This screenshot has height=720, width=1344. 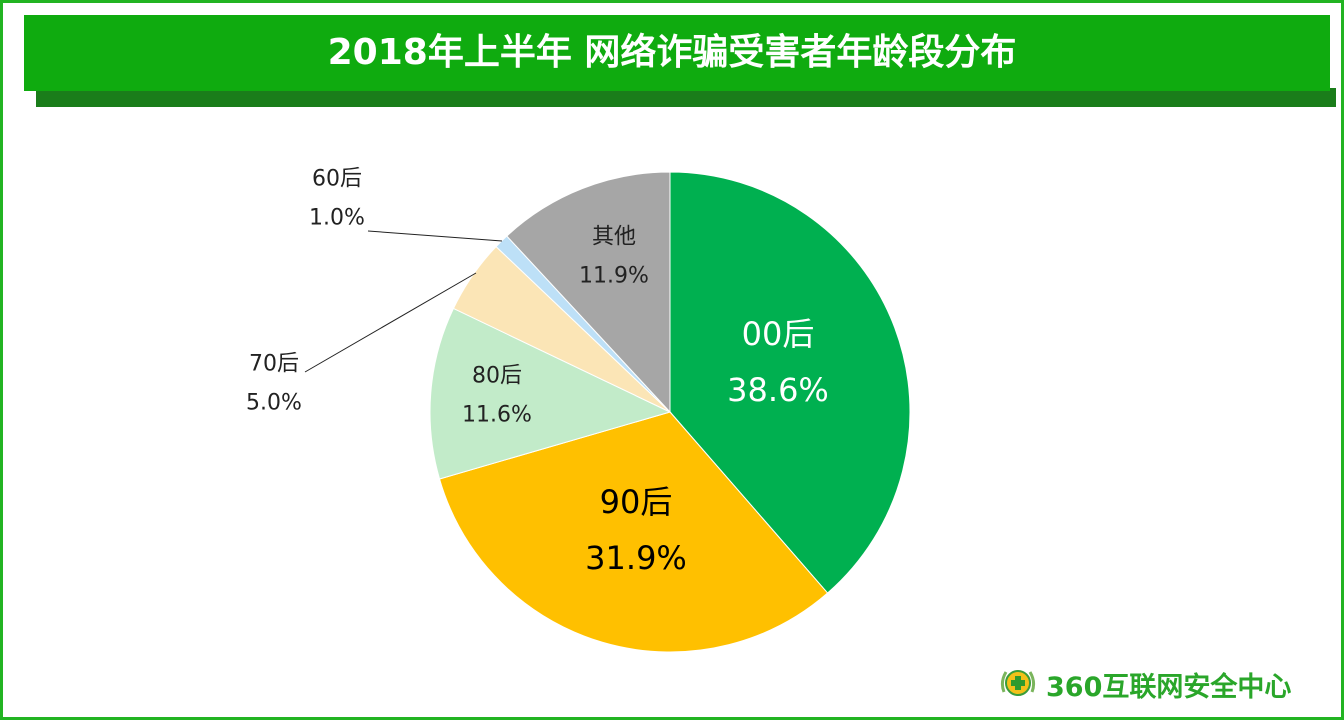 I want to click on slice-value-label: 38.6%, so click(x=778, y=390).